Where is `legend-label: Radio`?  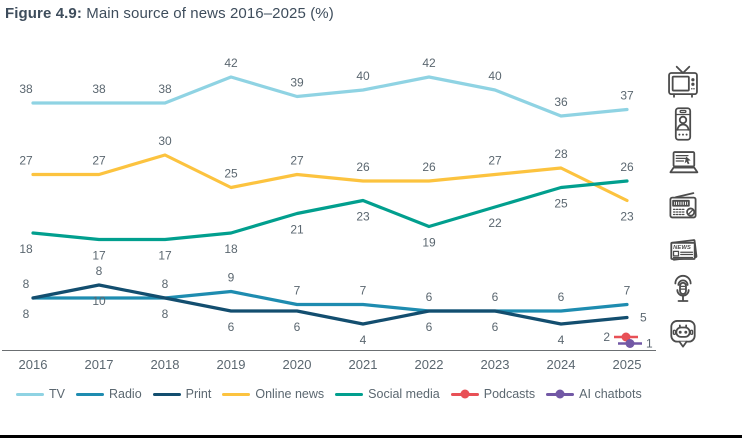 legend-label: Radio is located at coordinates (125, 394).